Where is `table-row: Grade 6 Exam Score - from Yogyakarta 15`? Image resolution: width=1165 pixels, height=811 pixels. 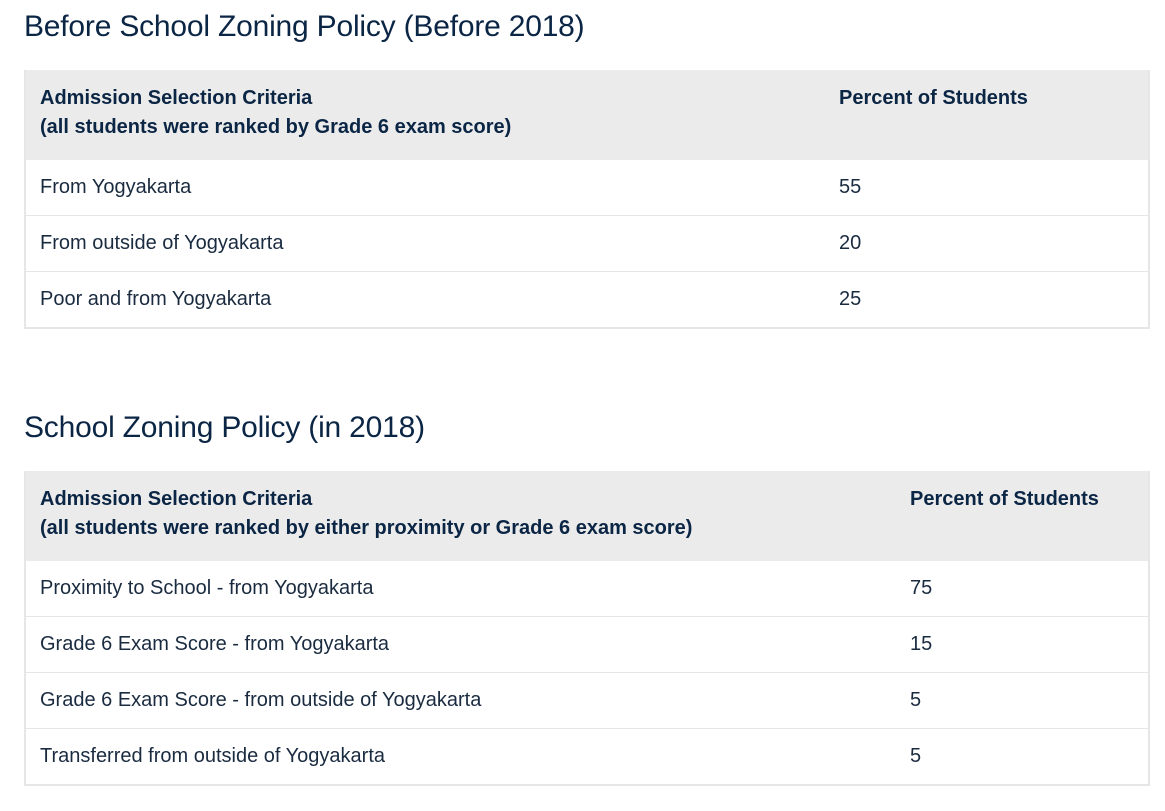
table-row: Grade 6 Exam Score - from Yogyakarta 15 is located at coordinates (587, 644).